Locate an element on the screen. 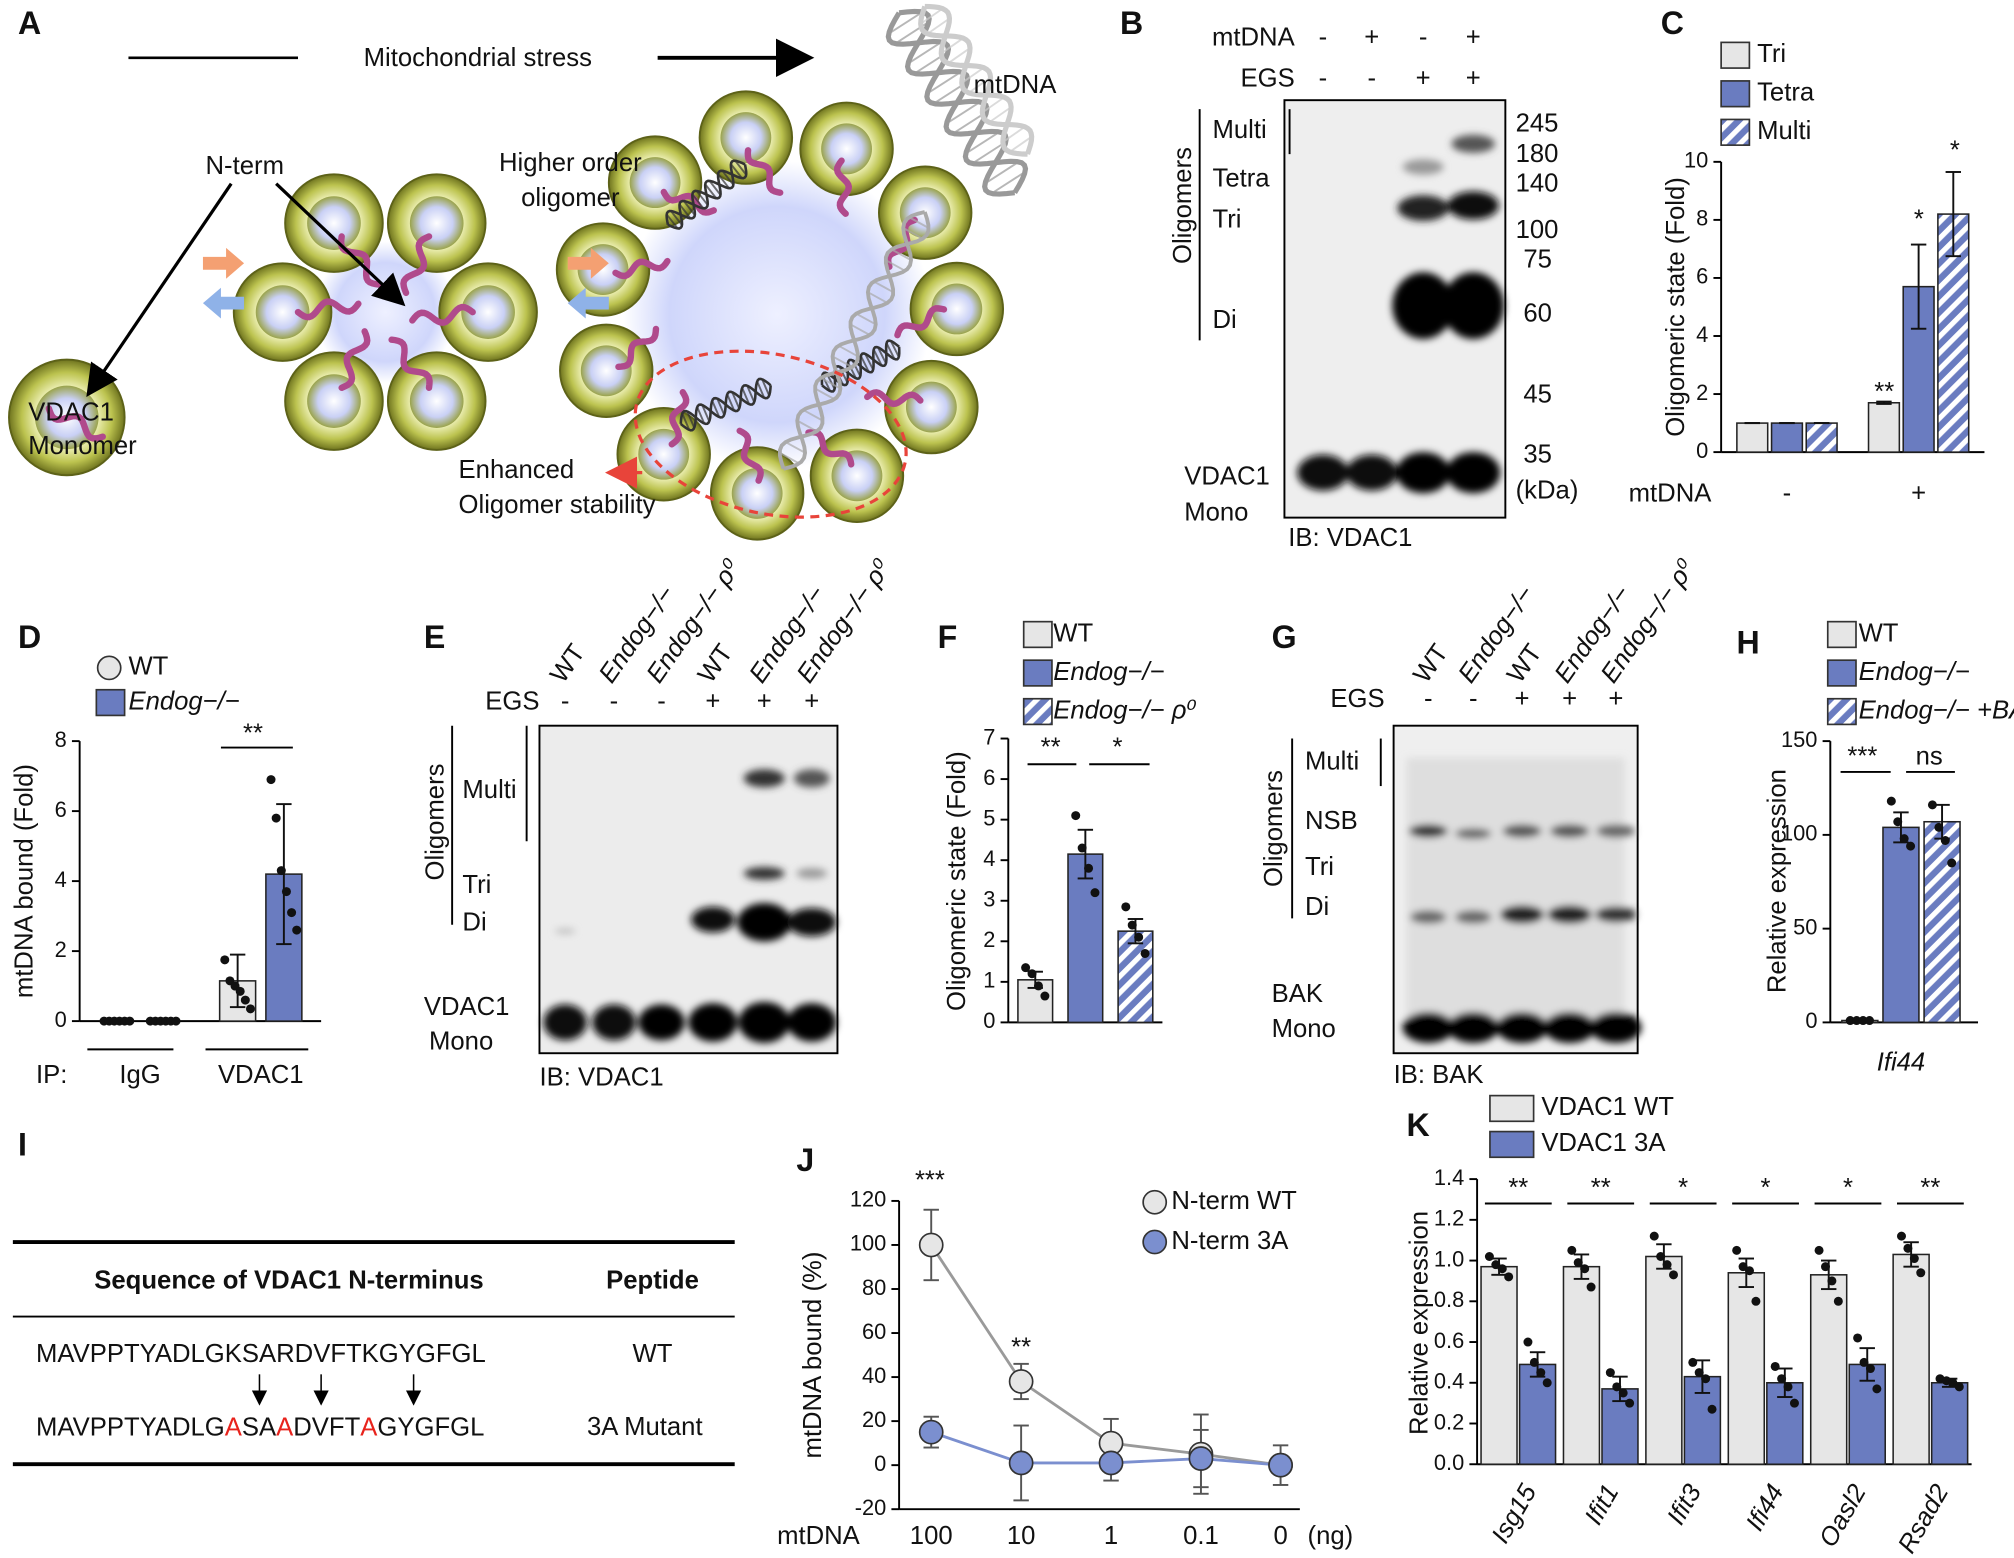 The image size is (2014, 1558). band-label: Tetra is located at coordinates (1242, 179).